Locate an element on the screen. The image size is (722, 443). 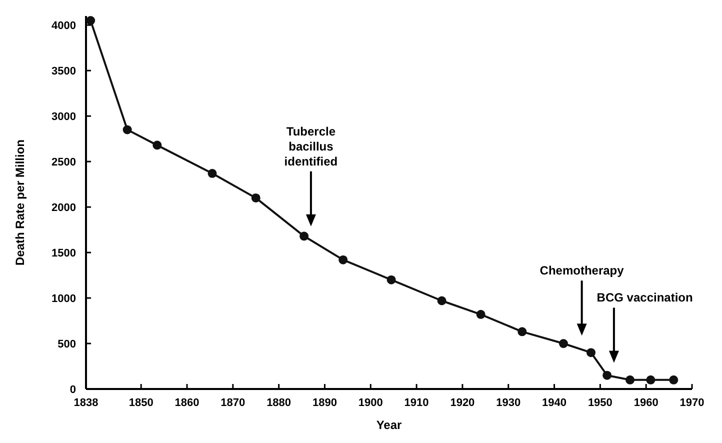
y-tick-label: 2000 is located at coordinates (64, 208).